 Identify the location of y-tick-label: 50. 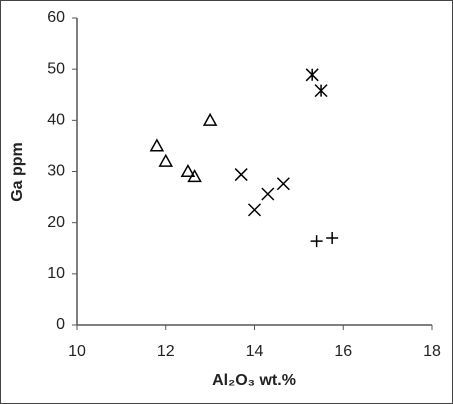
(56, 68).